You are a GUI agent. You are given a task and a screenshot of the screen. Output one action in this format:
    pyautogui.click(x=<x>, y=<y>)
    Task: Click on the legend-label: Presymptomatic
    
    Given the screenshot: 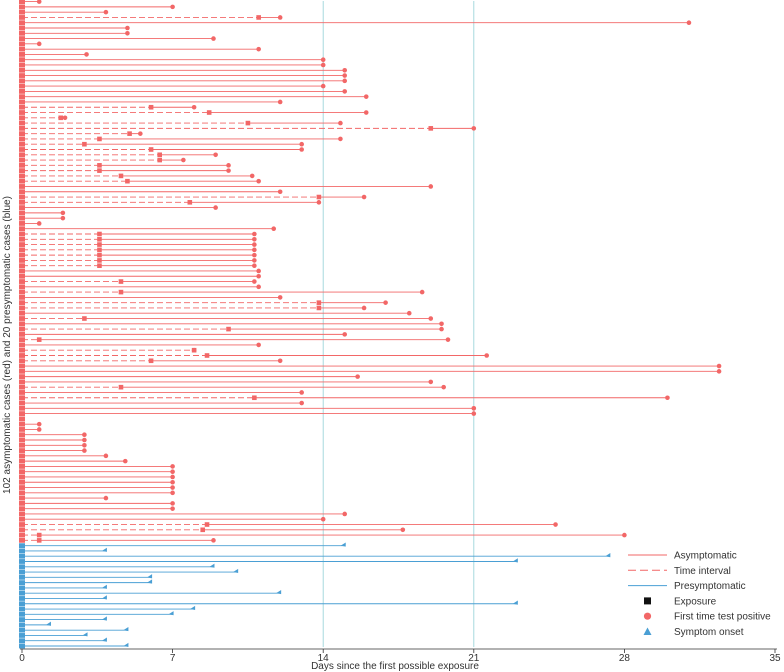 What is the action you would take?
    pyautogui.click(x=710, y=586)
    